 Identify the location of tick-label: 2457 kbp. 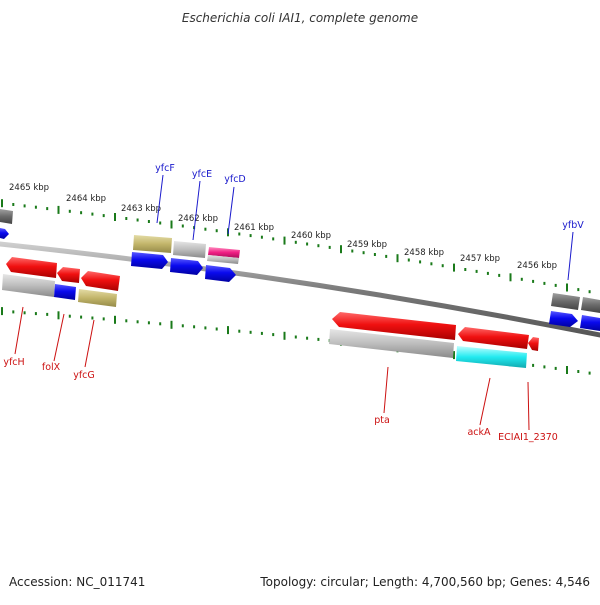
(480, 259).